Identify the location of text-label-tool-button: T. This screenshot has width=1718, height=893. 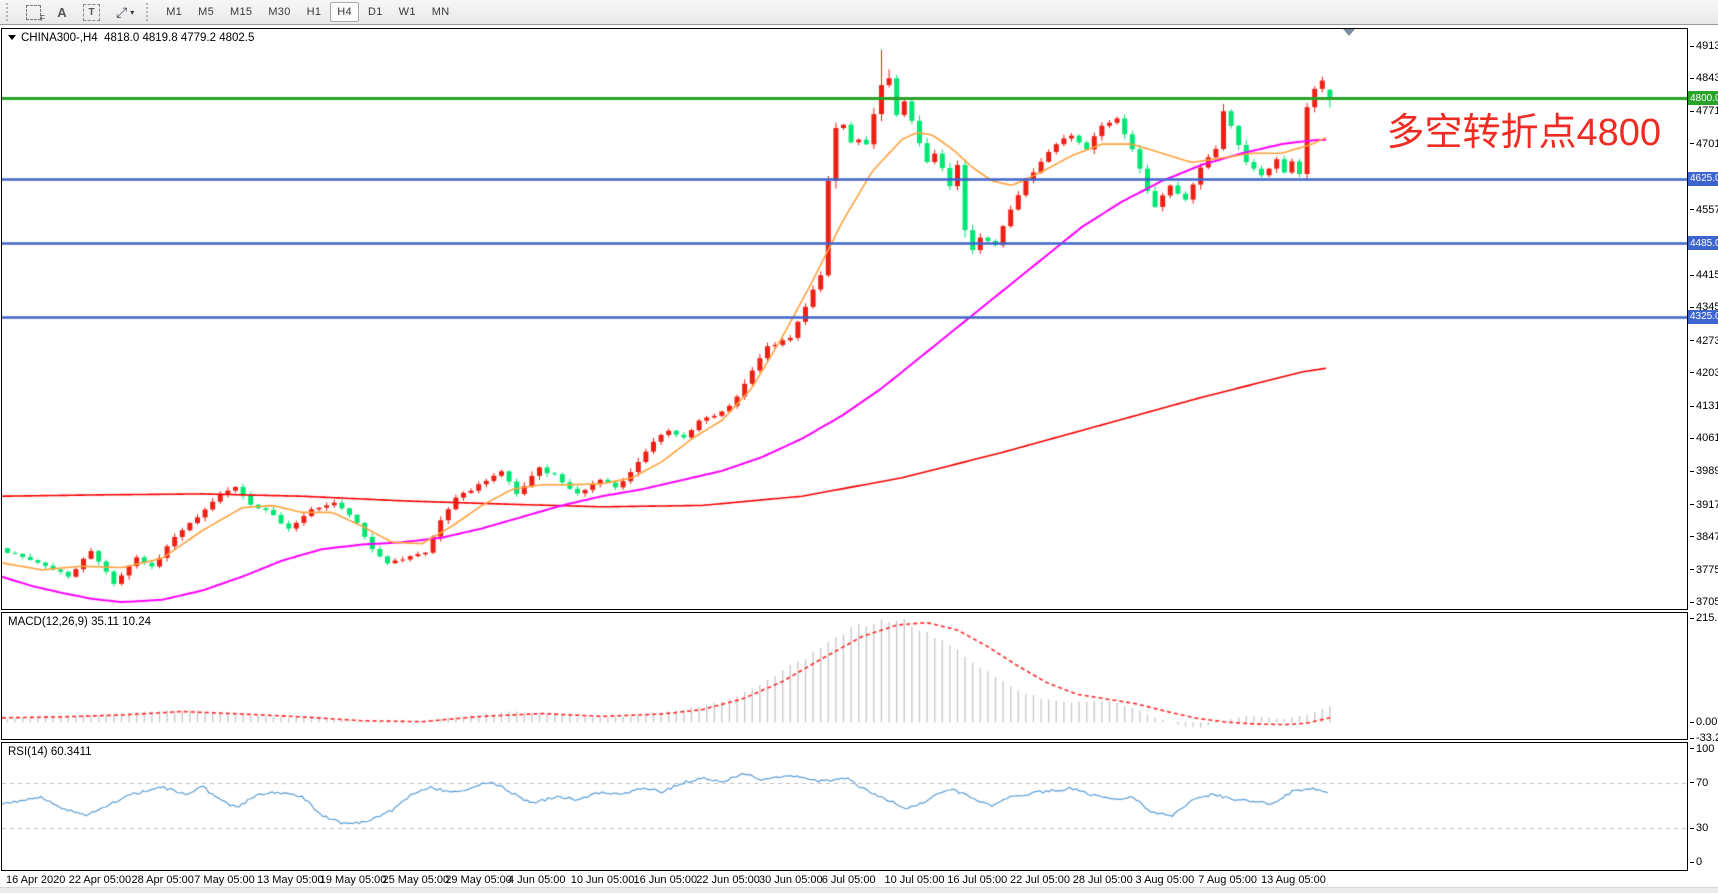
(91, 12).